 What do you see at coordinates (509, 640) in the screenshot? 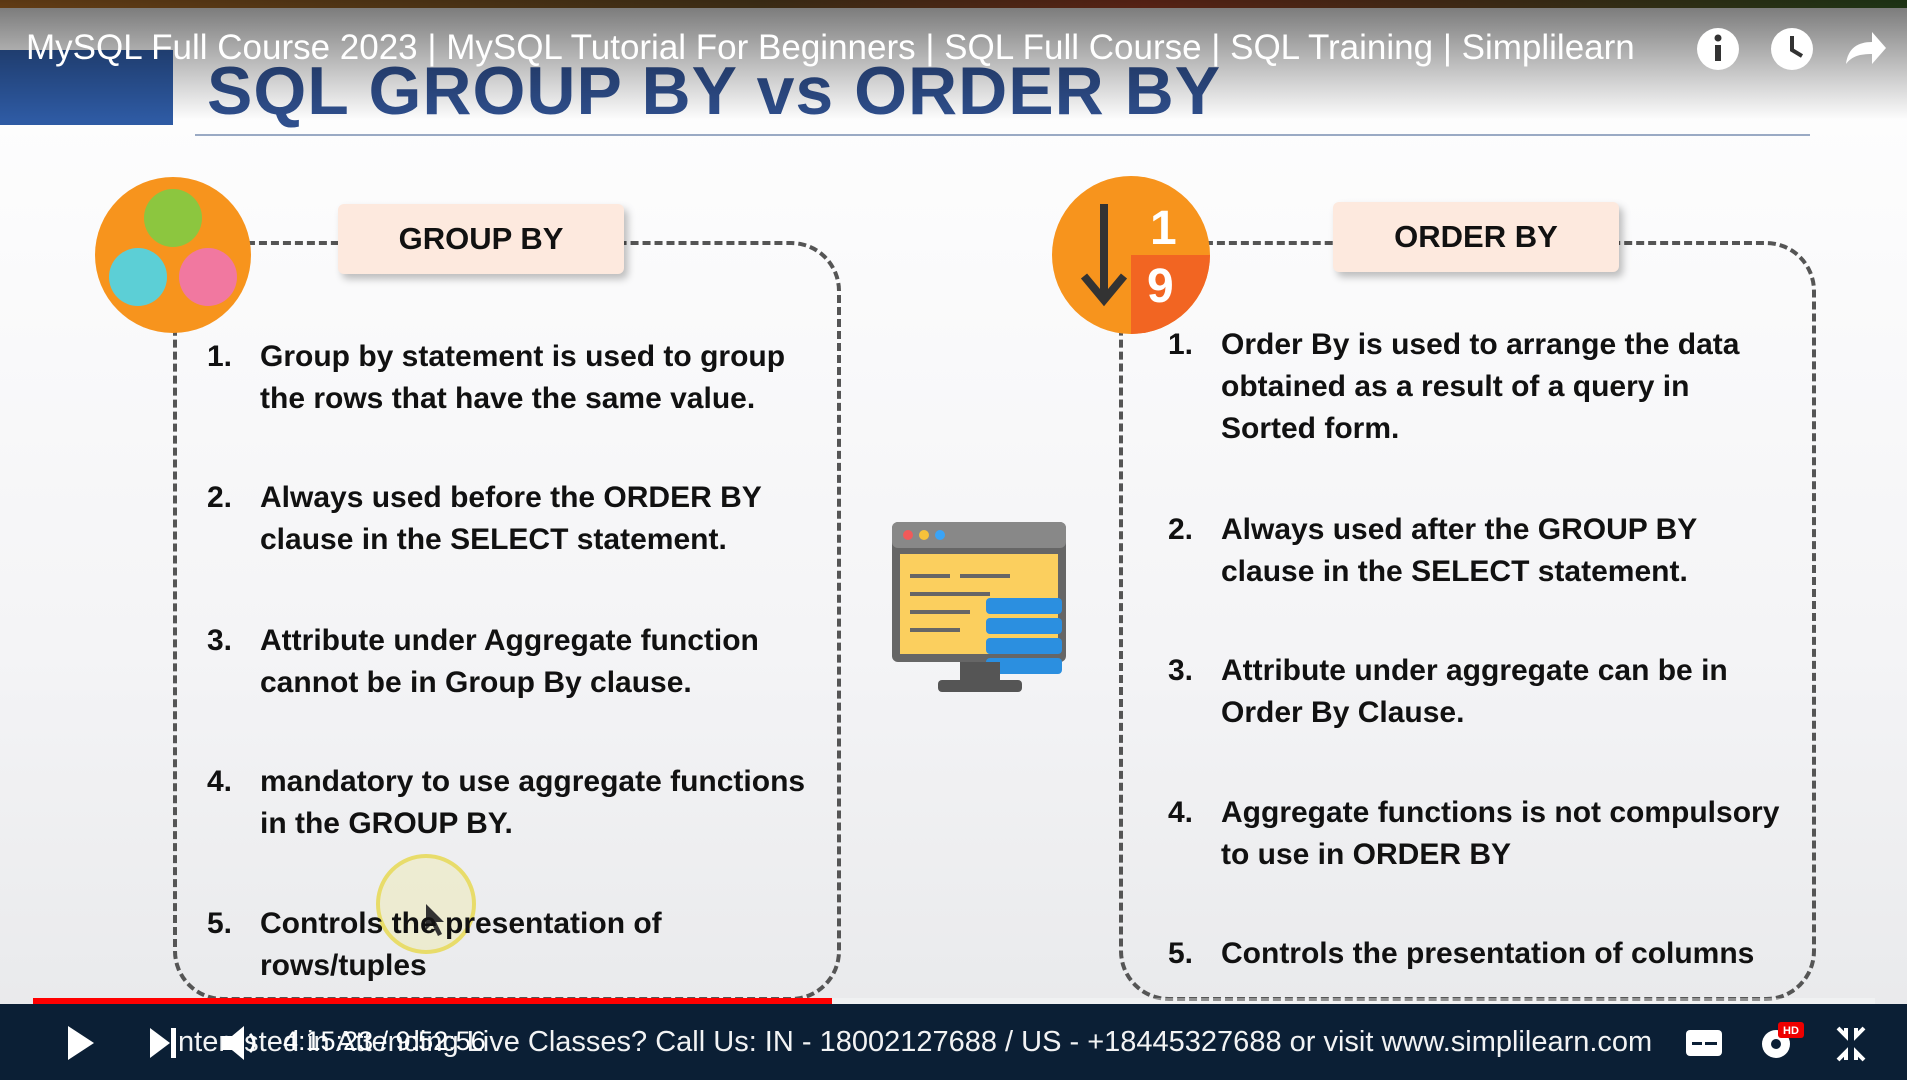
I see `item-line: Attribute under Aggregate function` at bounding box center [509, 640].